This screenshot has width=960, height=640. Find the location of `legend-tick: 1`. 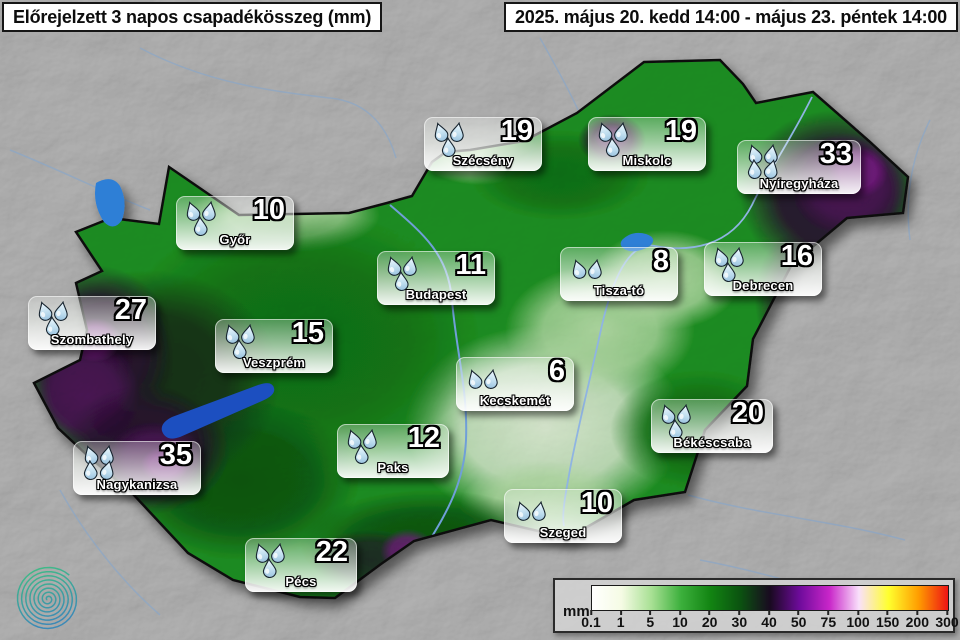

legend-tick: 1 is located at coordinates (621, 620).